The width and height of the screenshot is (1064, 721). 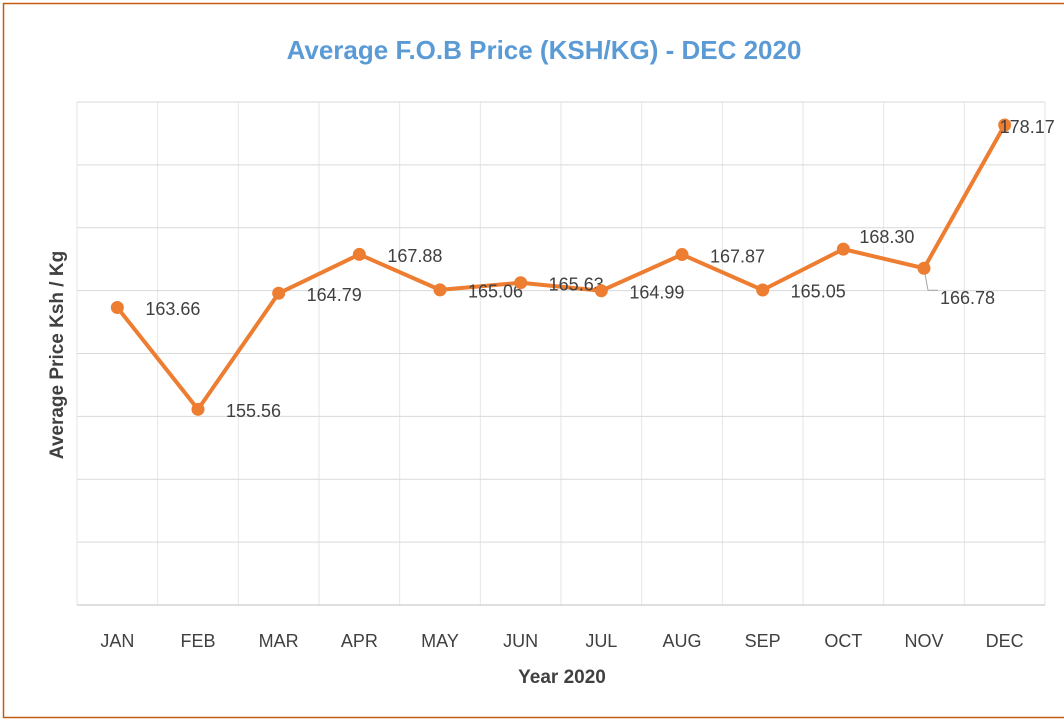 What do you see at coordinates (967, 298) in the screenshot?
I see `data-label: 166.78` at bounding box center [967, 298].